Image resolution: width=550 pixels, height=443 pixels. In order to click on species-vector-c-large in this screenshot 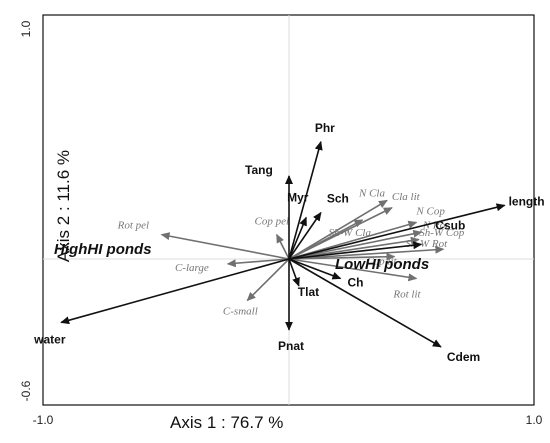, I will do `click(258, 263)`.